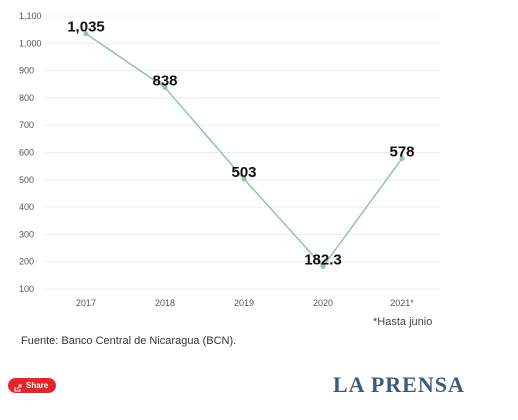 This screenshot has height=420, width=518. What do you see at coordinates (26, 153) in the screenshot?
I see `y-tick-label: 600` at bounding box center [26, 153].